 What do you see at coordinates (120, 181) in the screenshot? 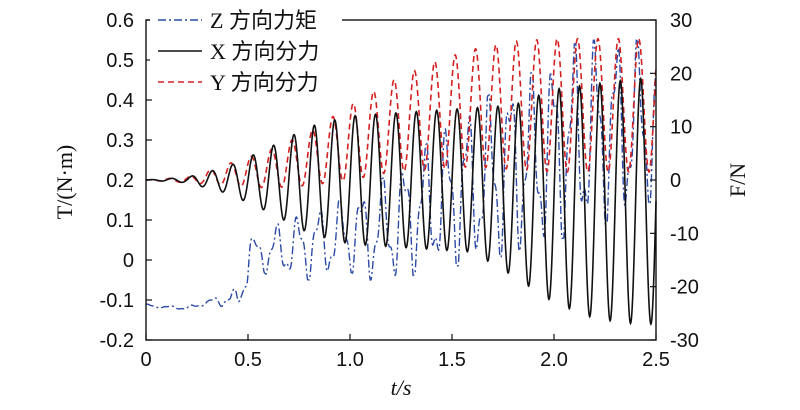
I see `left-tick-label-0-2: 0.2` at bounding box center [120, 181].